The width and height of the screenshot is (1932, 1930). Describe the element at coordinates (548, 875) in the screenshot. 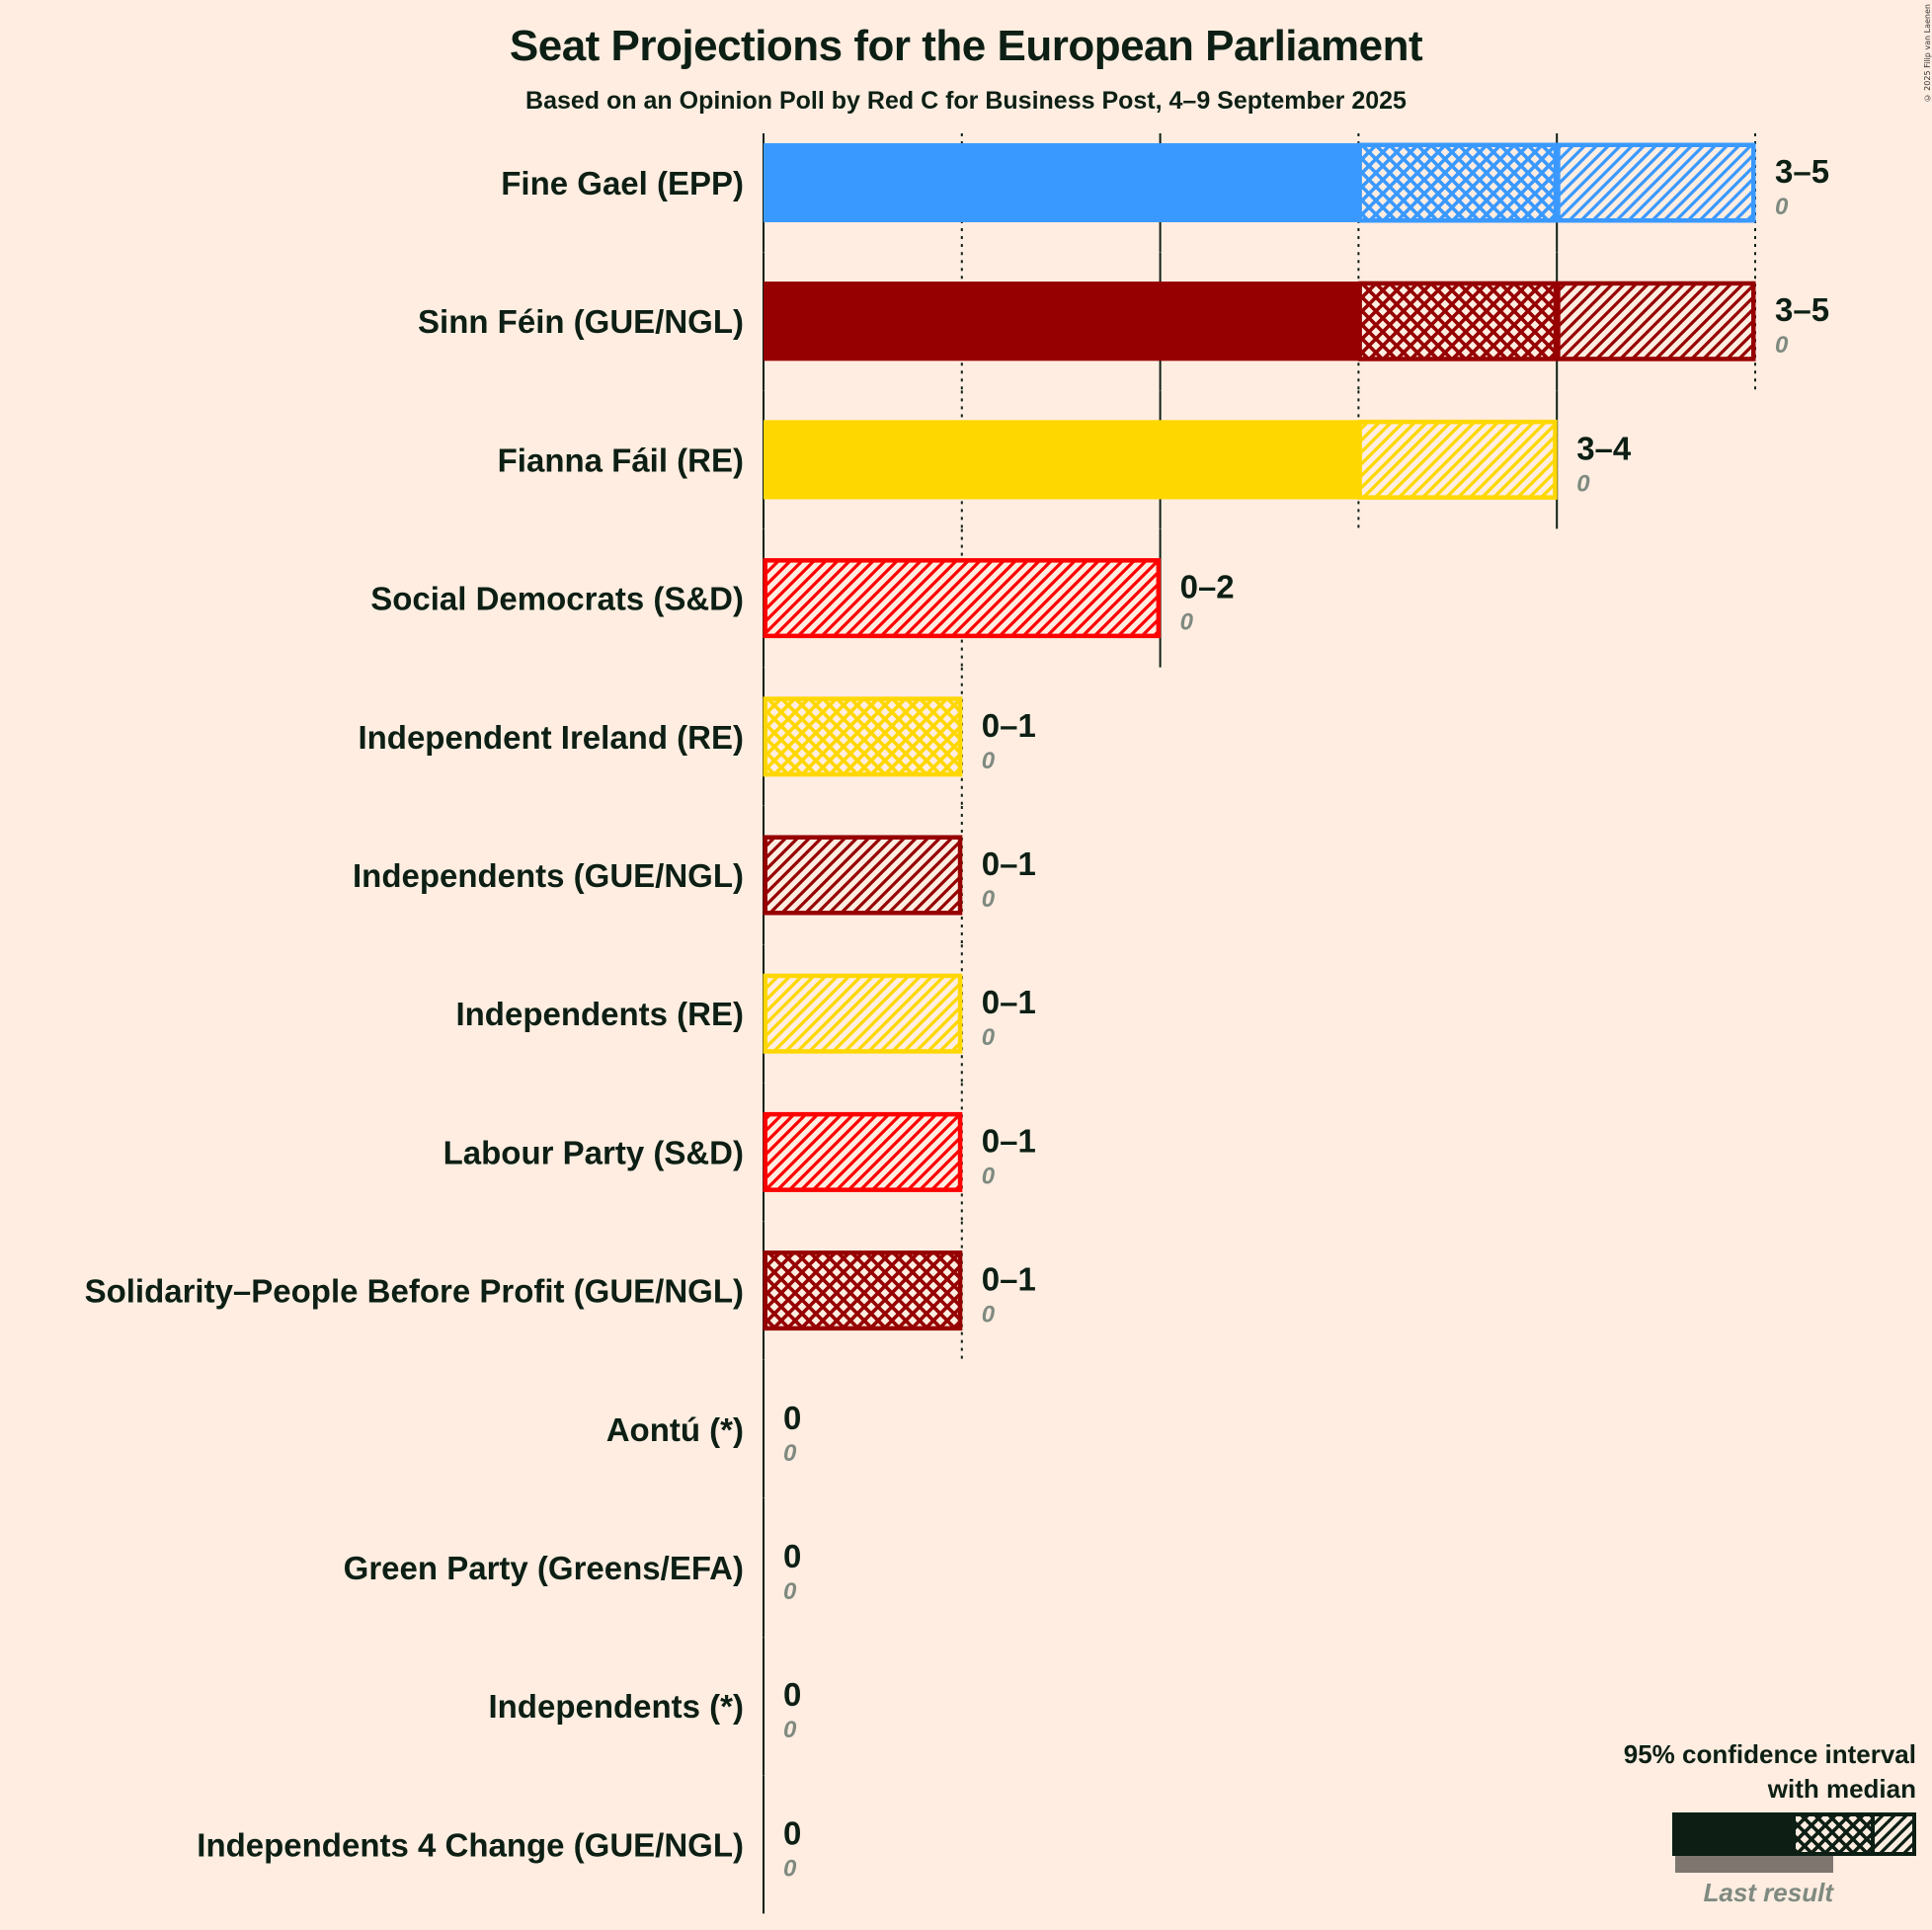

I see `party-label: Independents (GUE/NGL)` at that location.